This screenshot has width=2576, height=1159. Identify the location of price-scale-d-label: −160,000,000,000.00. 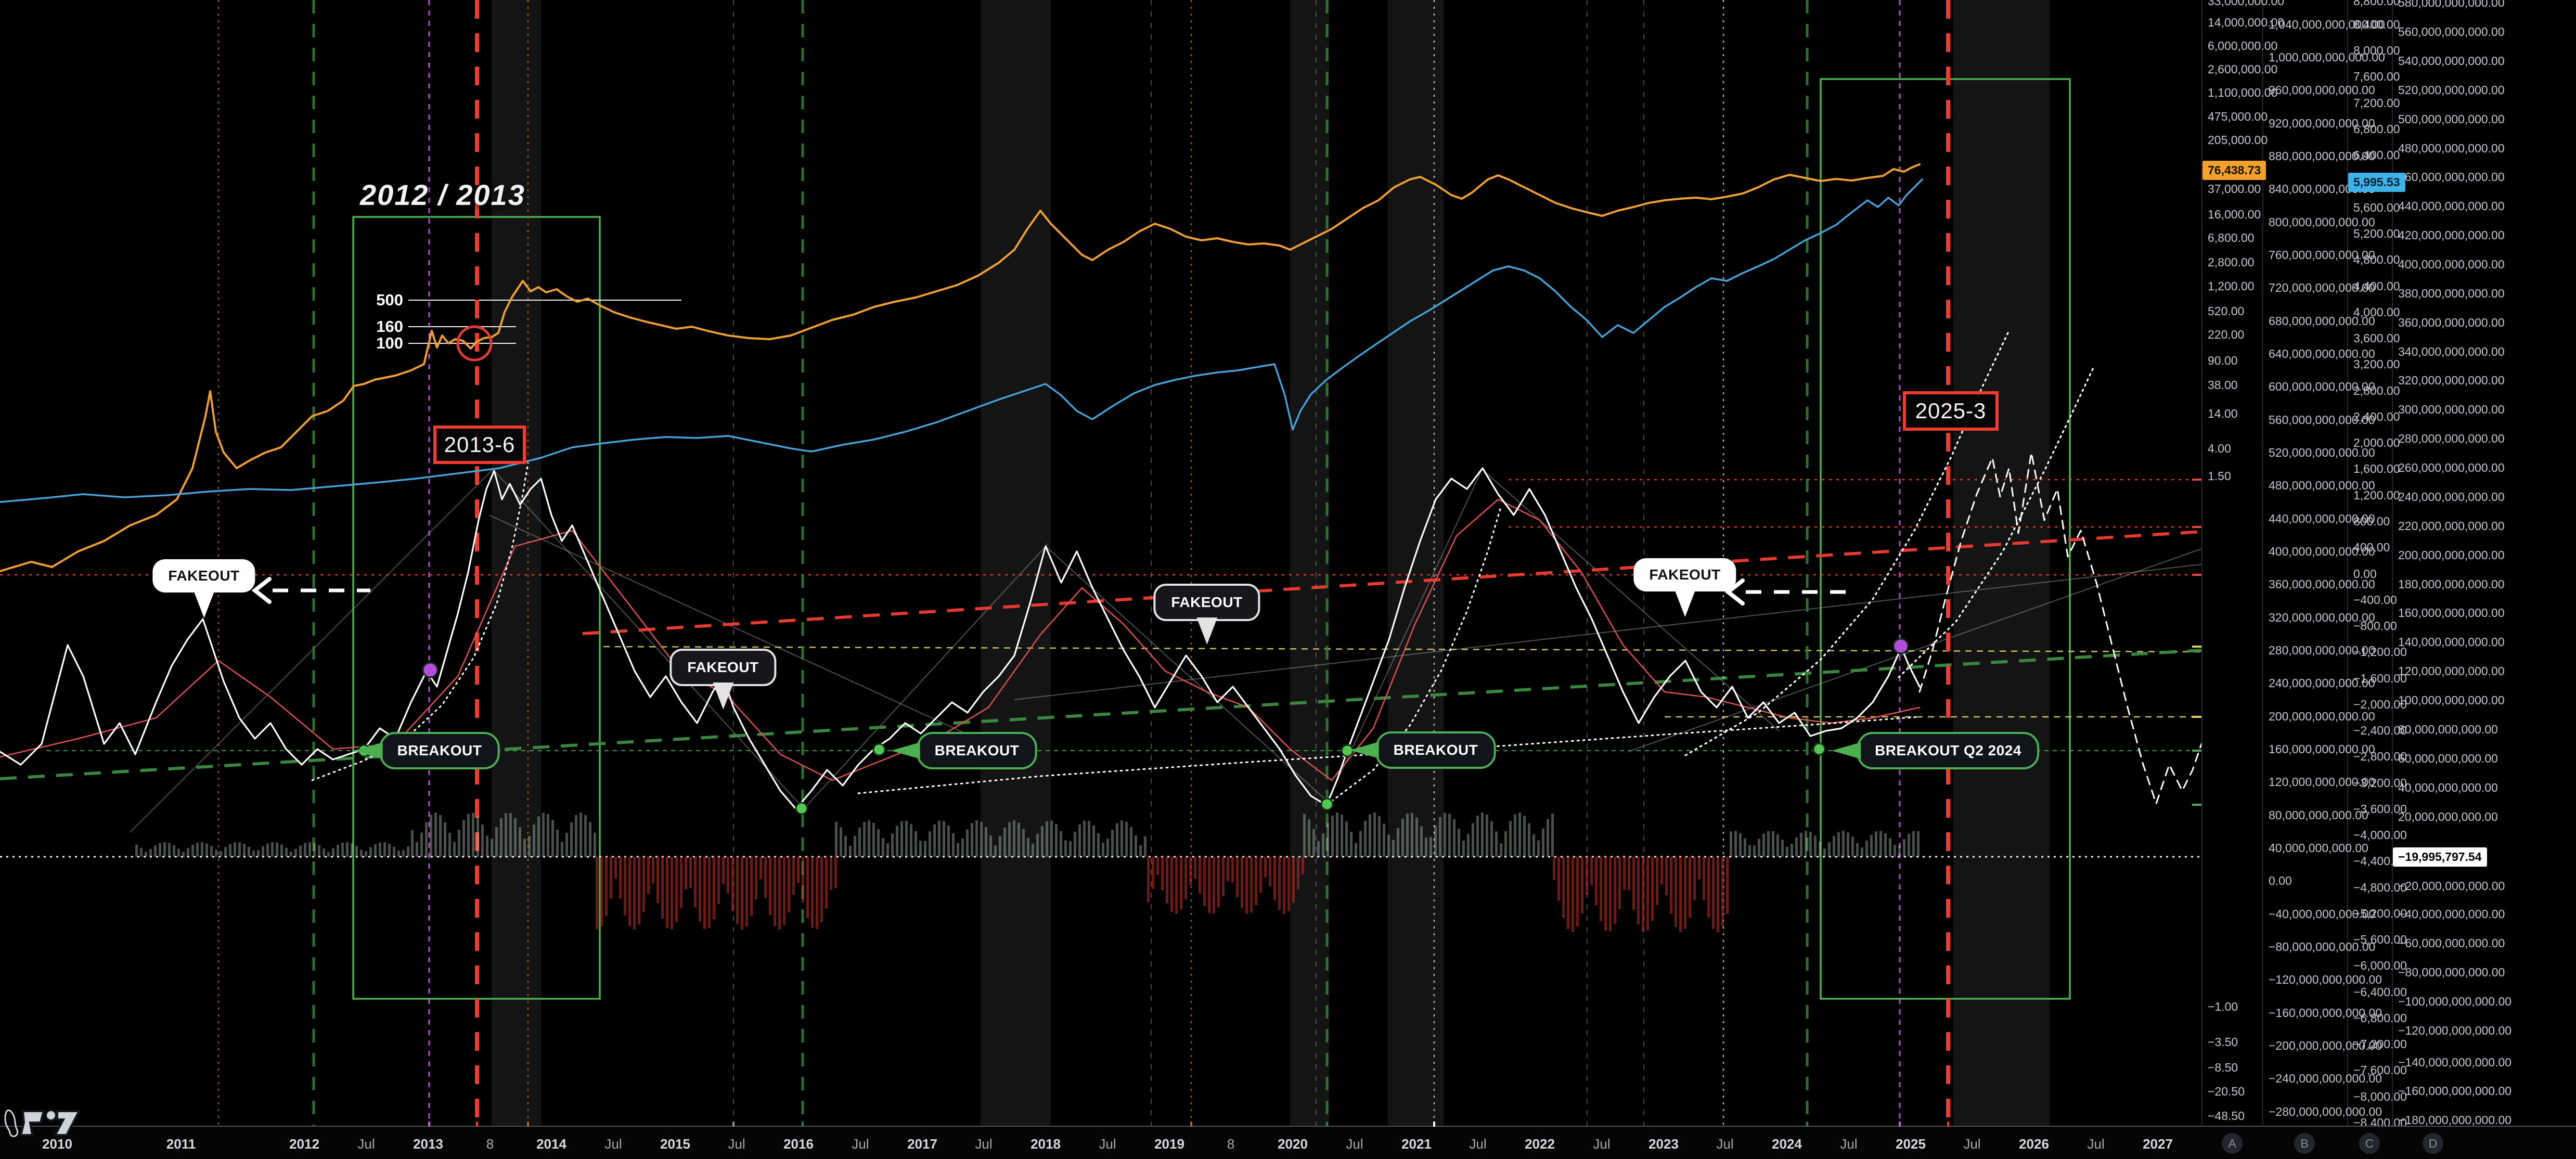
(2455, 1091).